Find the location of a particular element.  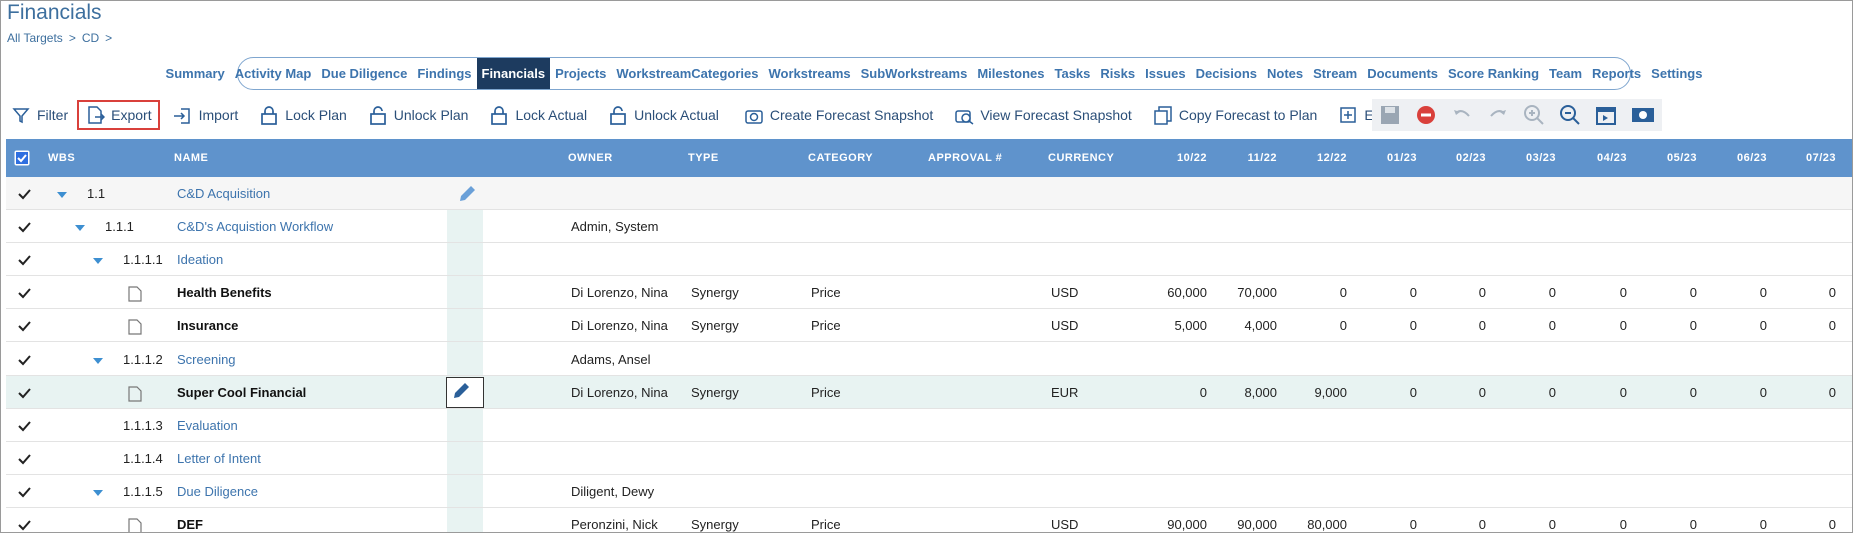

tab: Risks is located at coordinates (1118, 73).